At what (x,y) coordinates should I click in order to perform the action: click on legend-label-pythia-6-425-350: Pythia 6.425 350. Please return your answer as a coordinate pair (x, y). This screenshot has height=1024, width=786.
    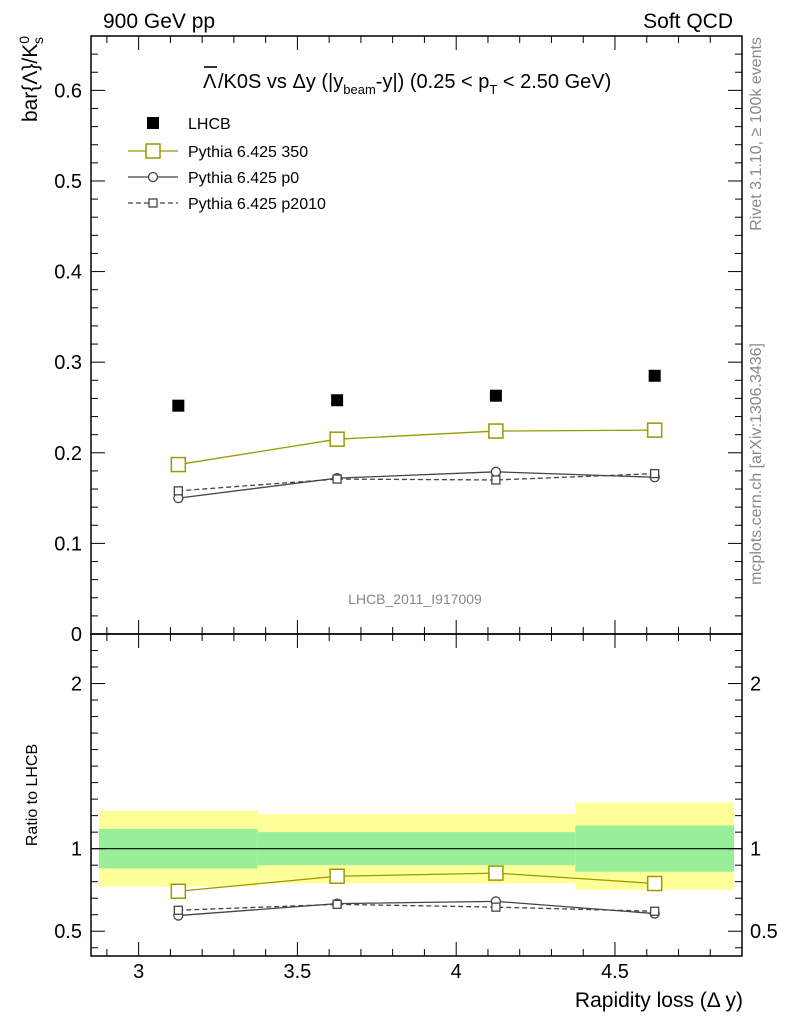
    Looking at the image, I should click on (248, 152).